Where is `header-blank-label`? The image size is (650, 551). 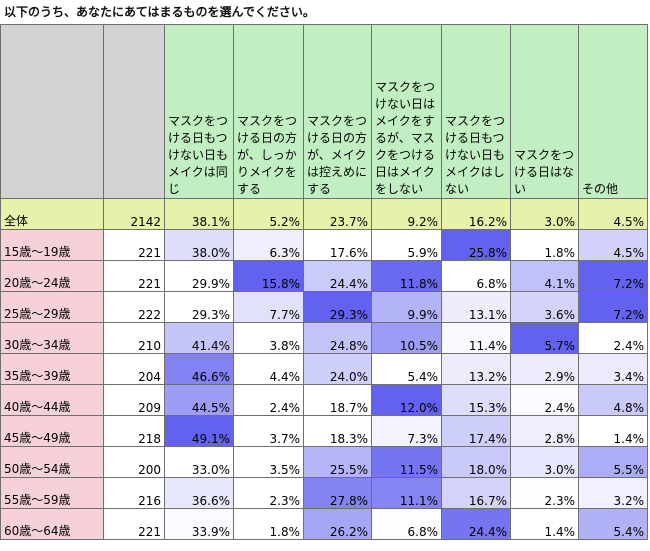
header-blank-label is located at coordinates (52, 111).